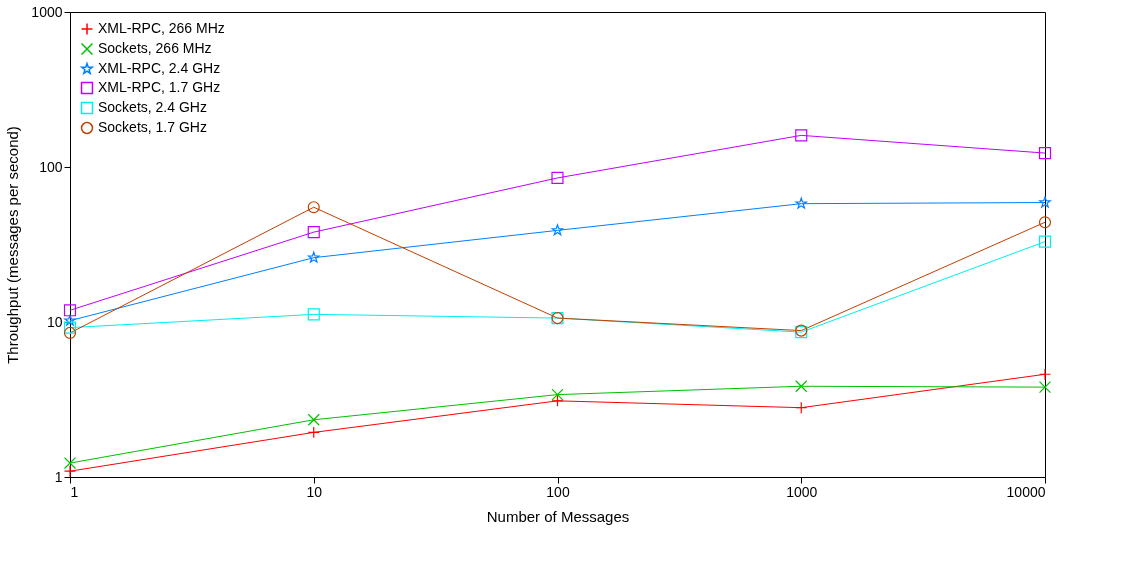  What do you see at coordinates (159, 87) in the screenshot?
I see `legend-label: XML-RPC, 1.7 GHz` at bounding box center [159, 87].